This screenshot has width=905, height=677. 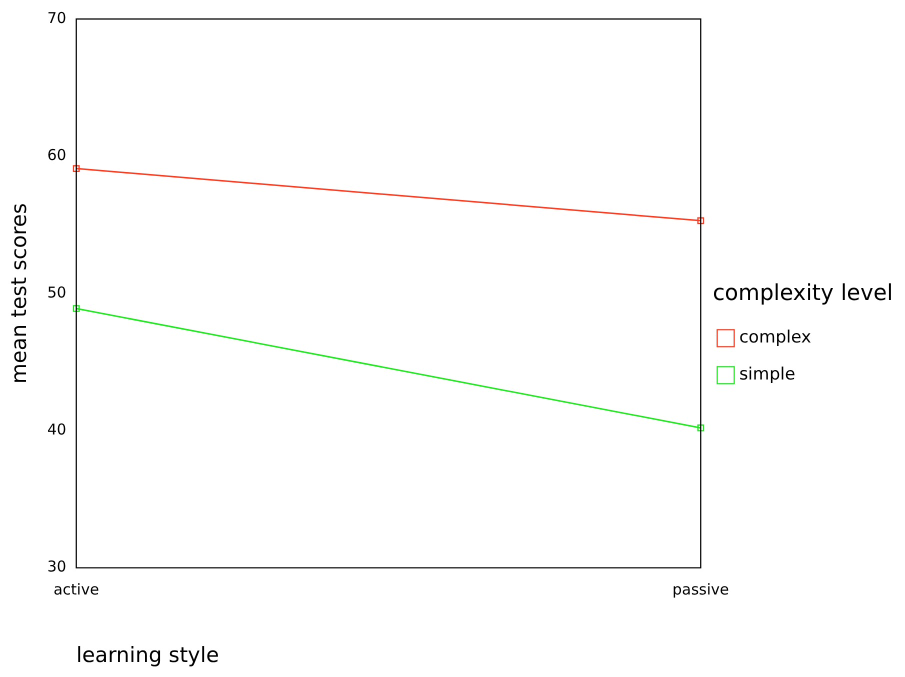 What do you see at coordinates (701, 589) in the screenshot?
I see `x-tick-label: passive` at bounding box center [701, 589].